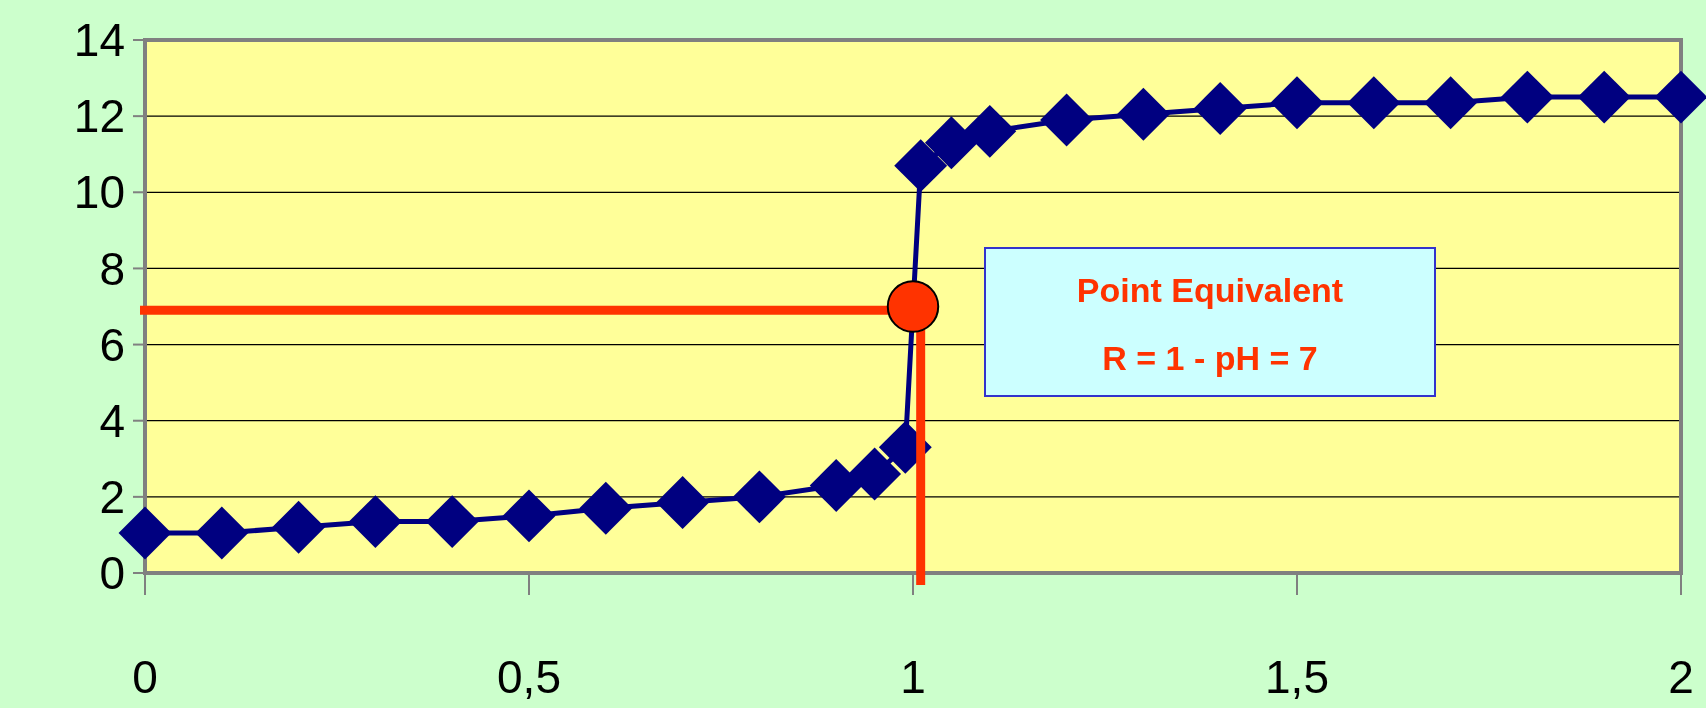  I want to click on x-tick-label: 1, so click(913, 677).